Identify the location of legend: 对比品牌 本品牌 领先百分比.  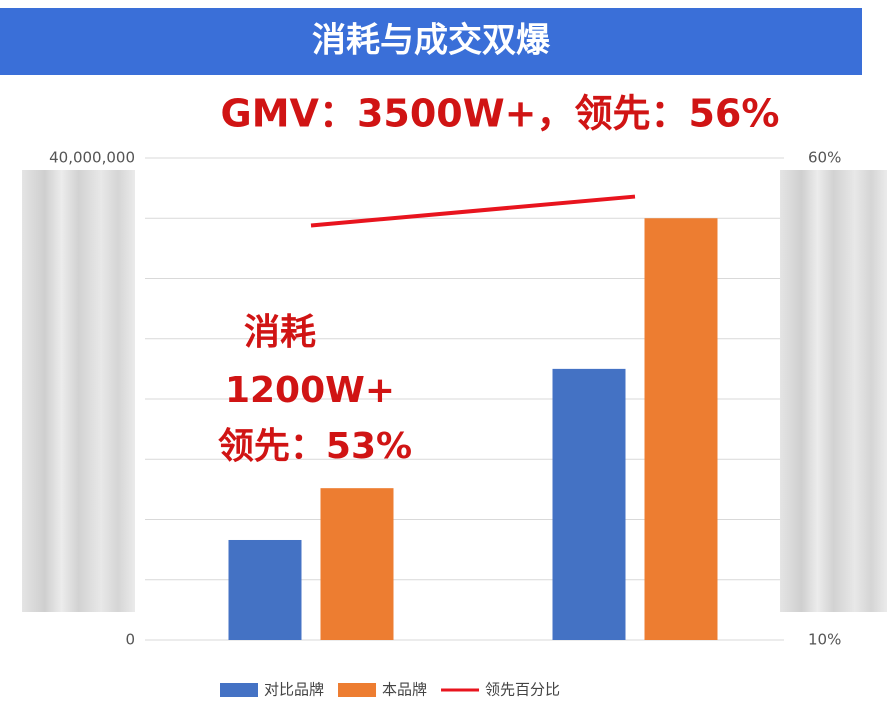
(390, 690).